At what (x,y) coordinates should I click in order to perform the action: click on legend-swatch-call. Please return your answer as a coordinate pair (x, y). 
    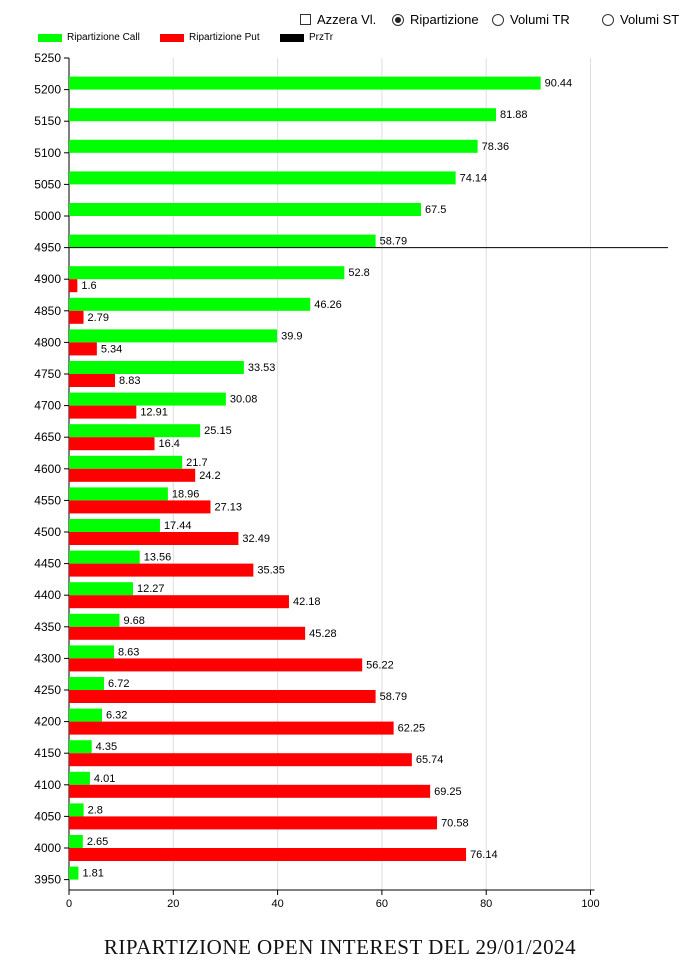
    Looking at the image, I should click on (50, 37).